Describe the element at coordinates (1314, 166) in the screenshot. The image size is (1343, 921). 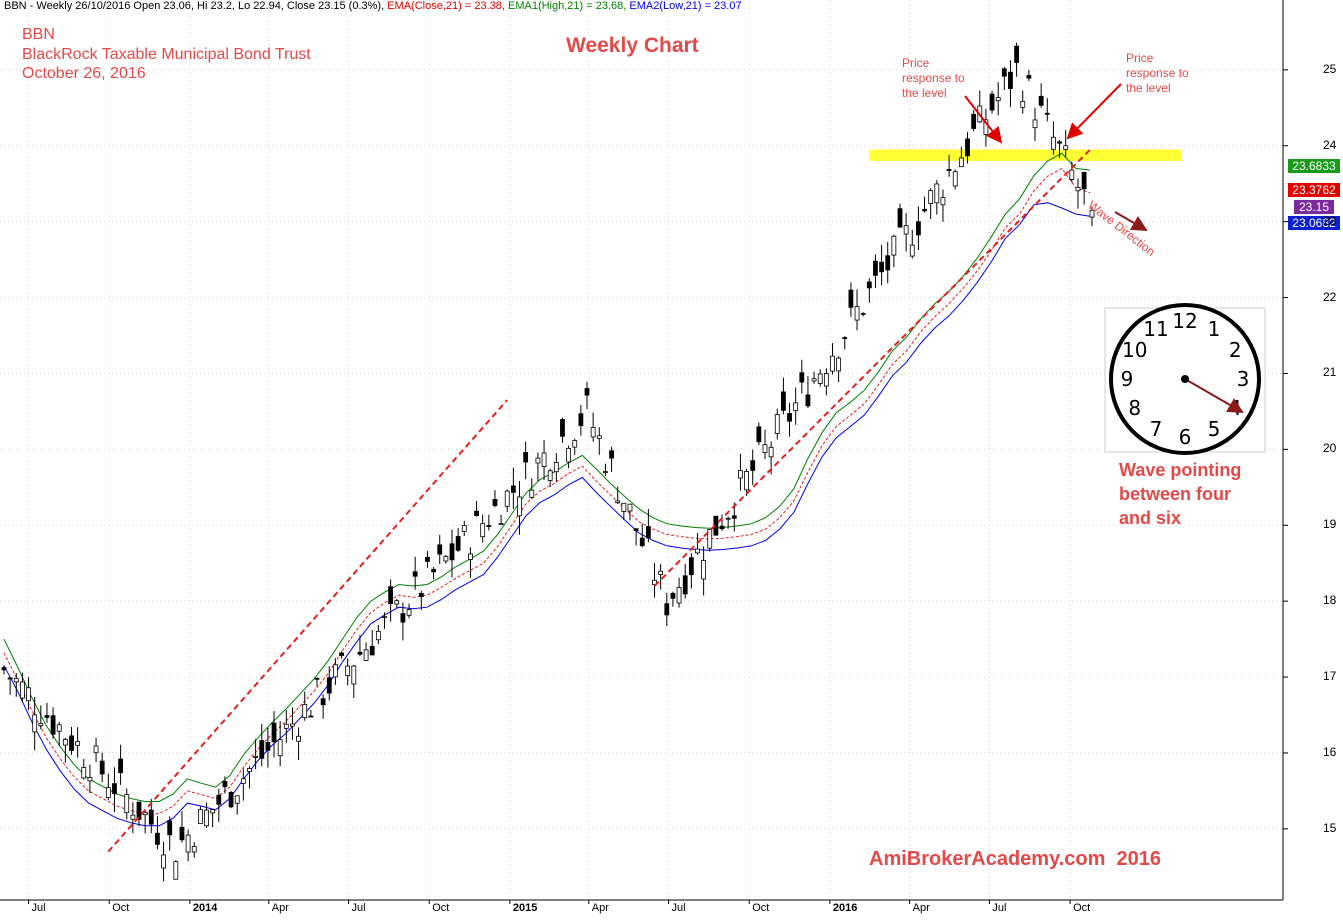
I see `tag-ema-high: 23.6833` at that location.